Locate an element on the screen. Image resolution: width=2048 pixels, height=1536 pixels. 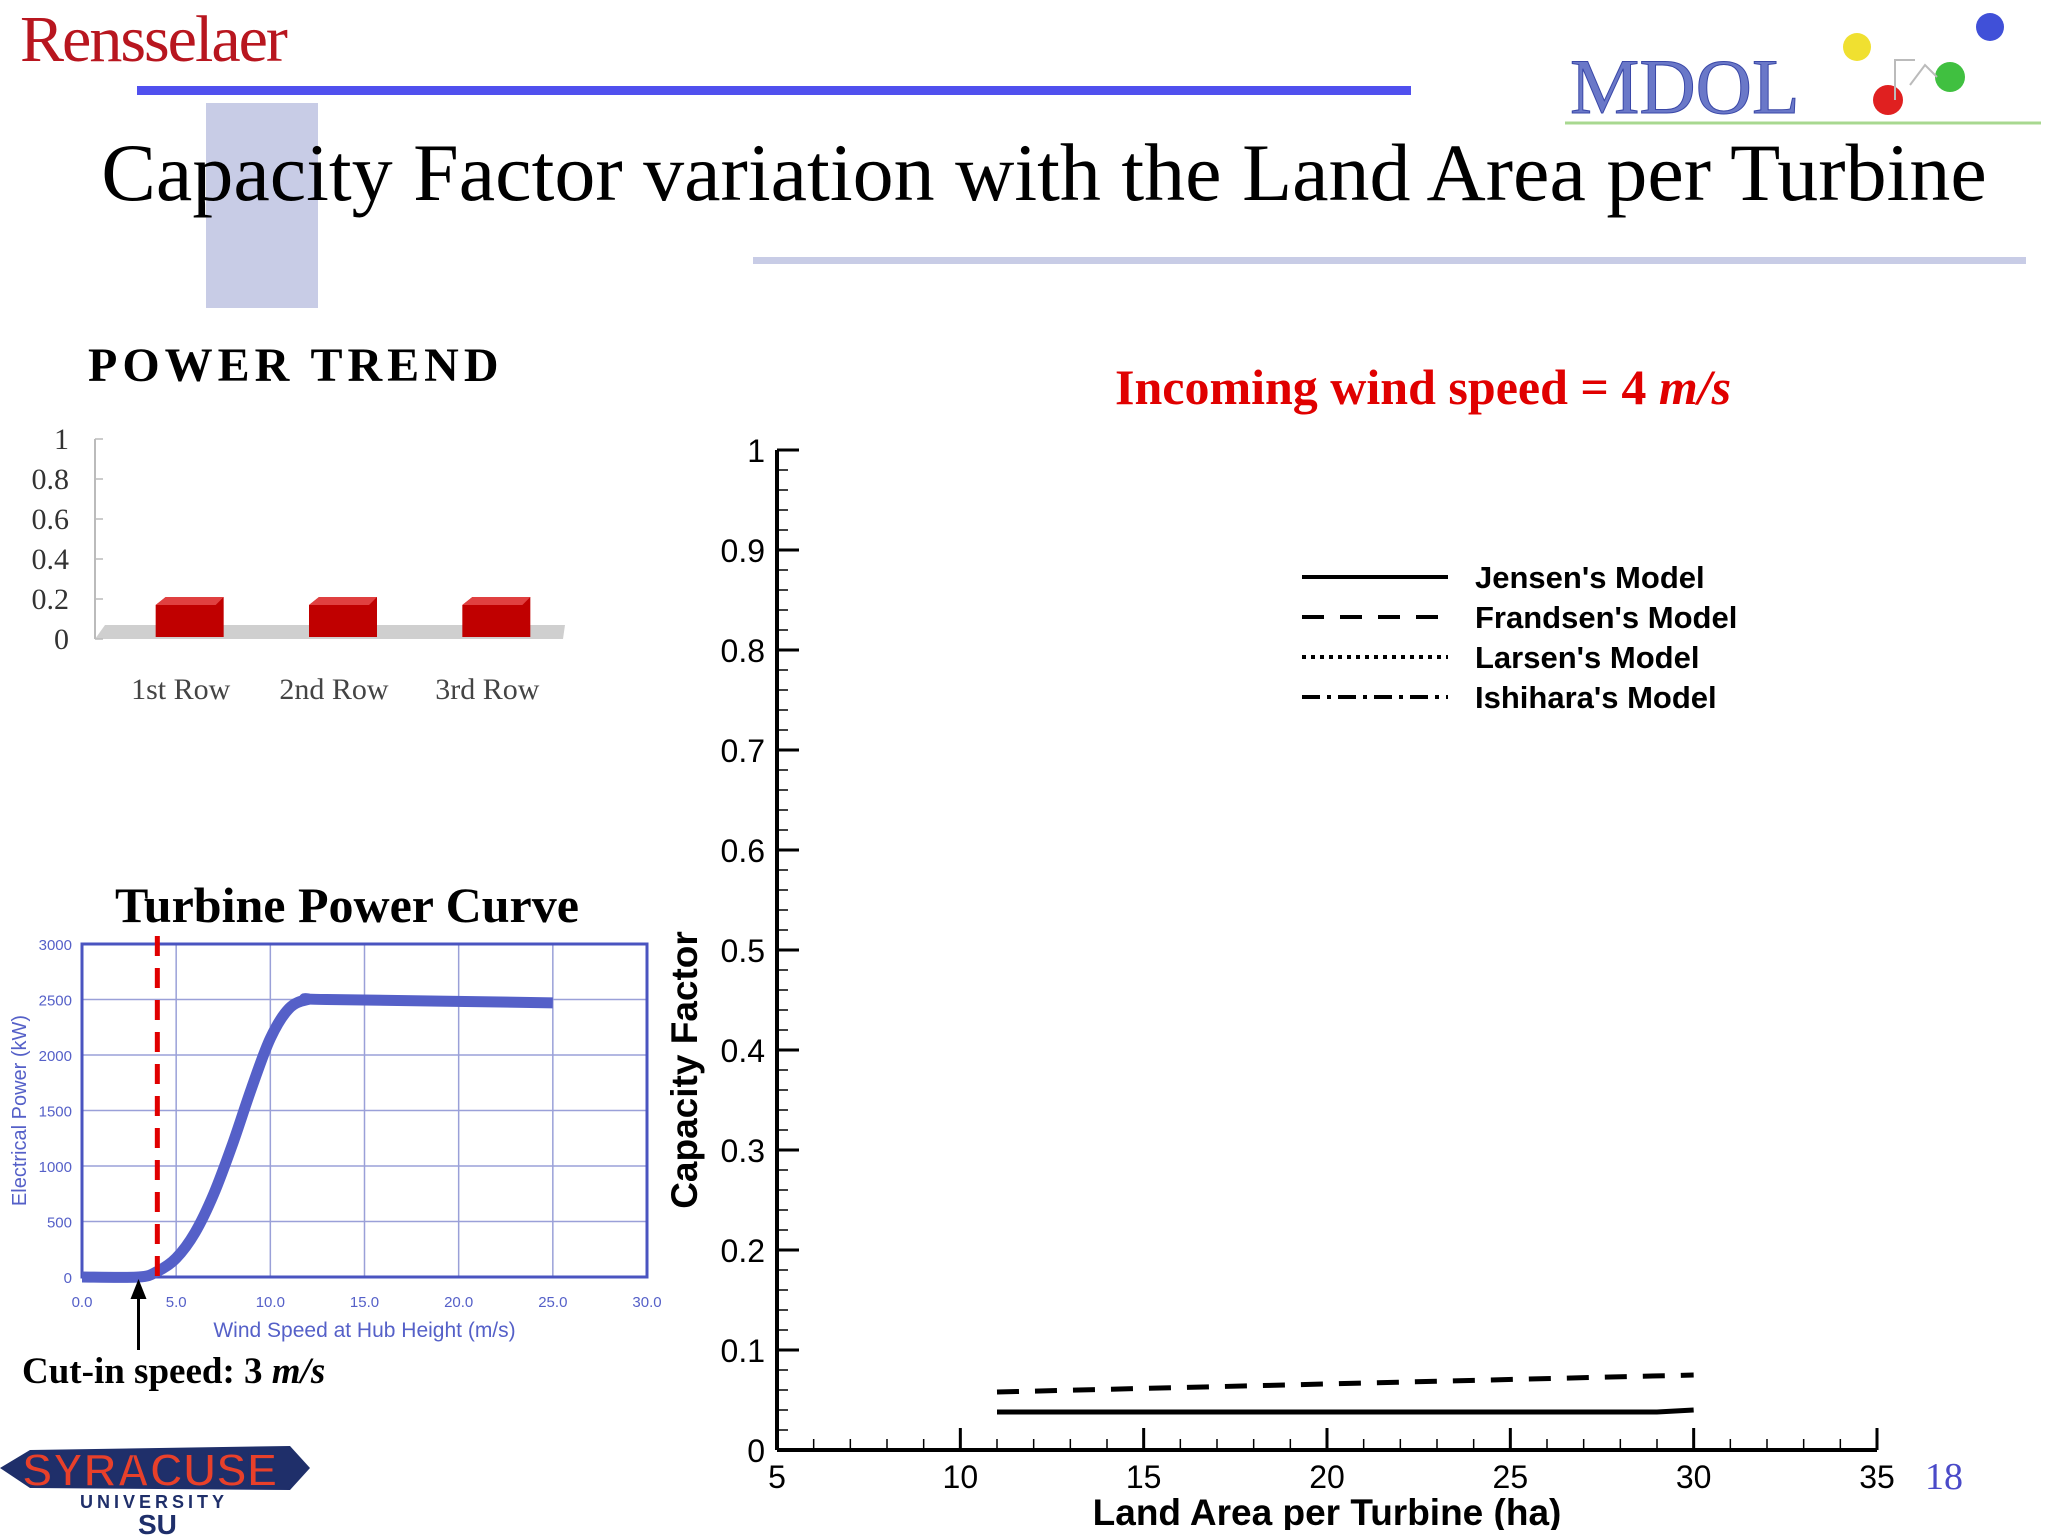
syracuse-logo-mark: SU is located at coordinates (157, 1522).